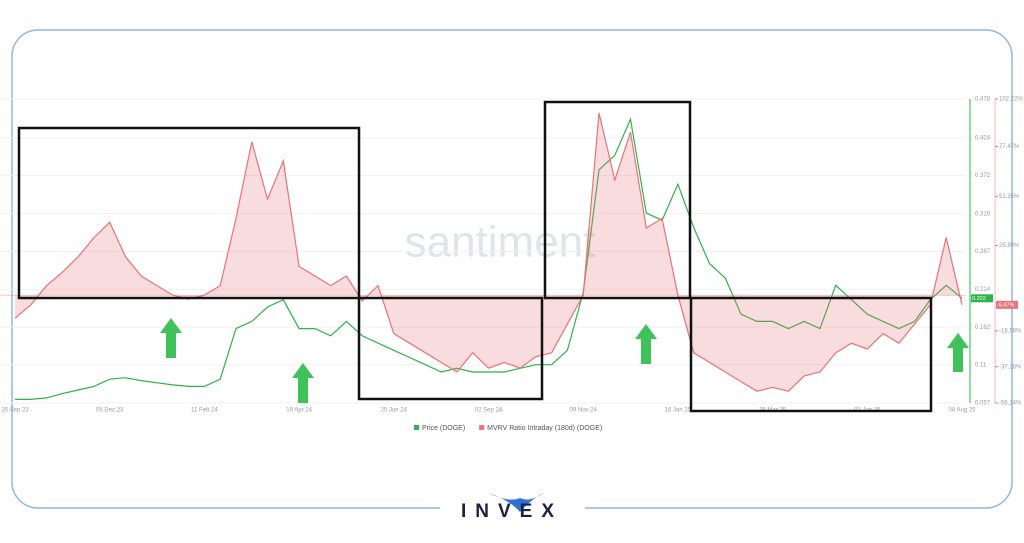  I want to click on x-tick-label: 26 Sep 23, so click(15, 411).